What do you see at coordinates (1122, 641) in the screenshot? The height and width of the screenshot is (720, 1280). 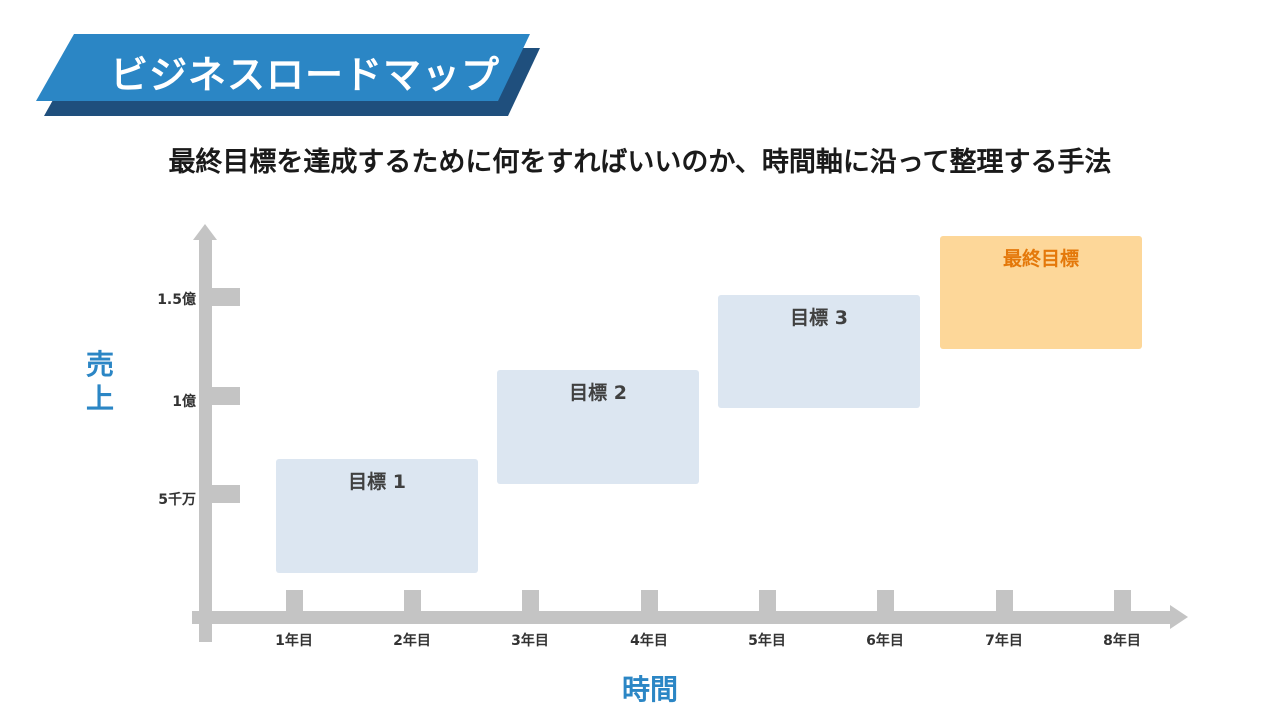 I see `x-tick-label-8: 8年目` at bounding box center [1122, 641].